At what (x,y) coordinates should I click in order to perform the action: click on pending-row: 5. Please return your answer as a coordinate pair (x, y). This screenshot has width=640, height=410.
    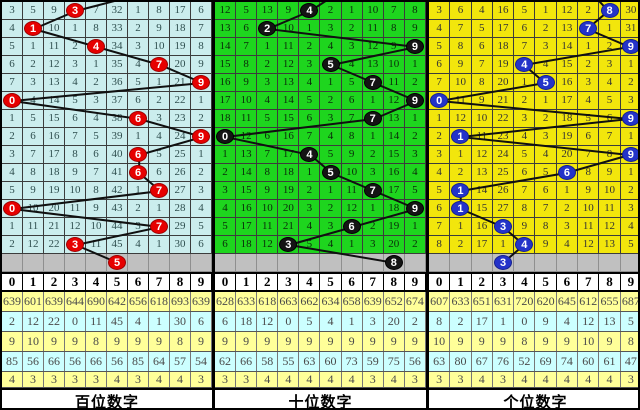
    Looking at the image, I should click on (107, 263).